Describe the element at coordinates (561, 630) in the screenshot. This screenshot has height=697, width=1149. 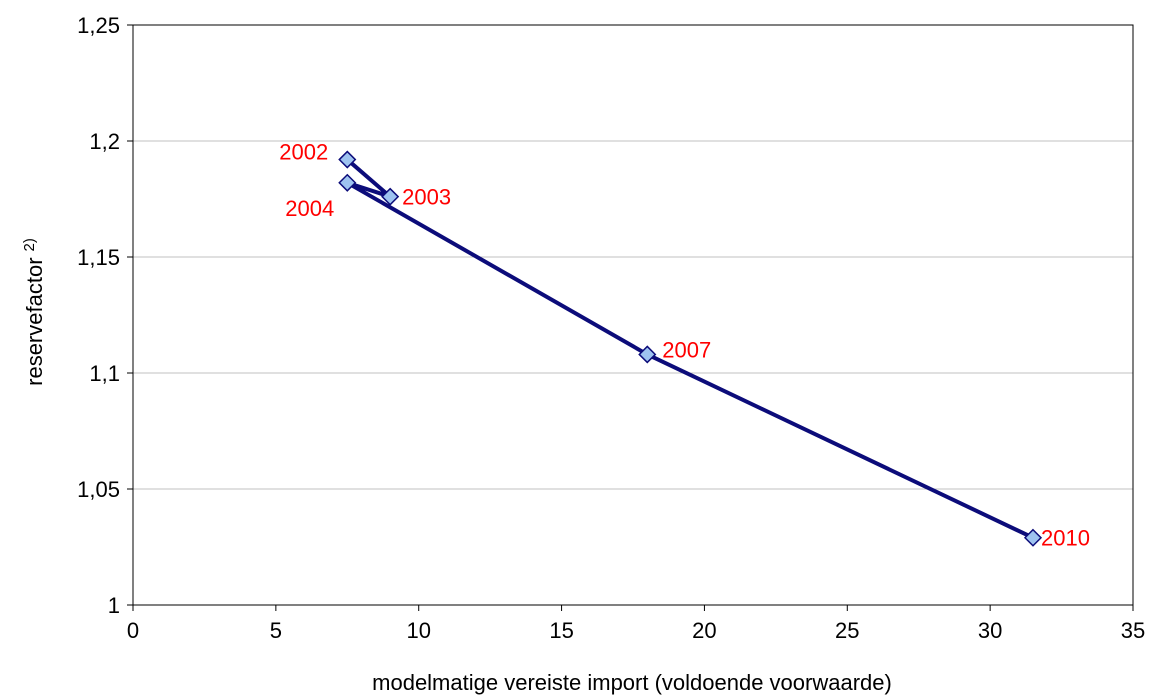
I see `x-tick-label: 15` at that location.